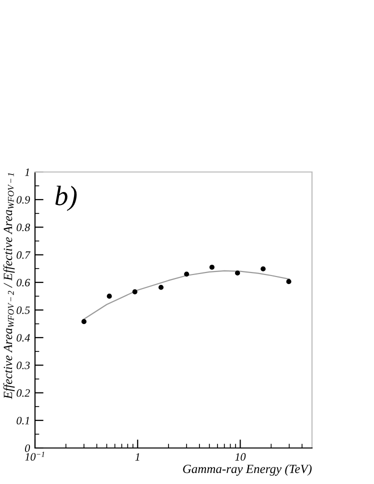  What do you see at coordinates (23, 200) in the screenshot?
I see `y-tick-label: 0.9` at bounding box center [23, 200].